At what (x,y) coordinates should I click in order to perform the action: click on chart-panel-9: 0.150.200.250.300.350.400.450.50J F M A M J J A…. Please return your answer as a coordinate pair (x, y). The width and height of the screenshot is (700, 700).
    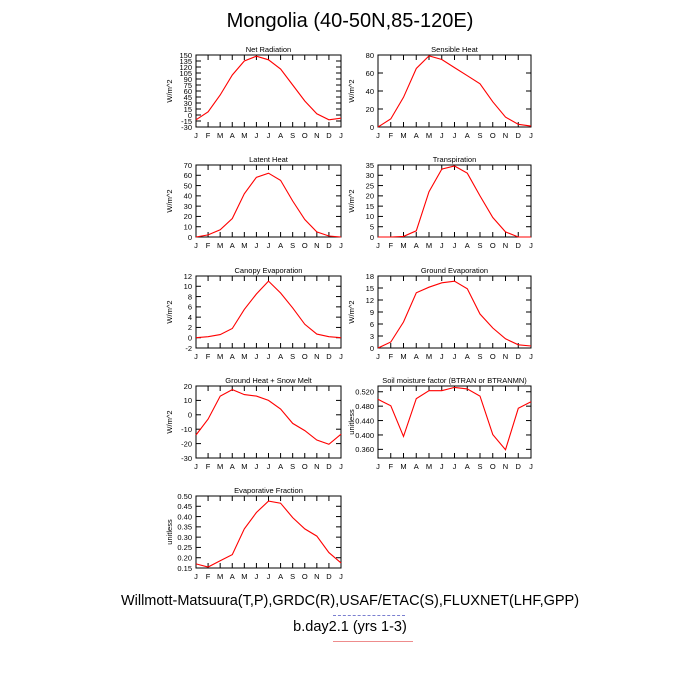
    Looking at the image, I should click on (254, 533).